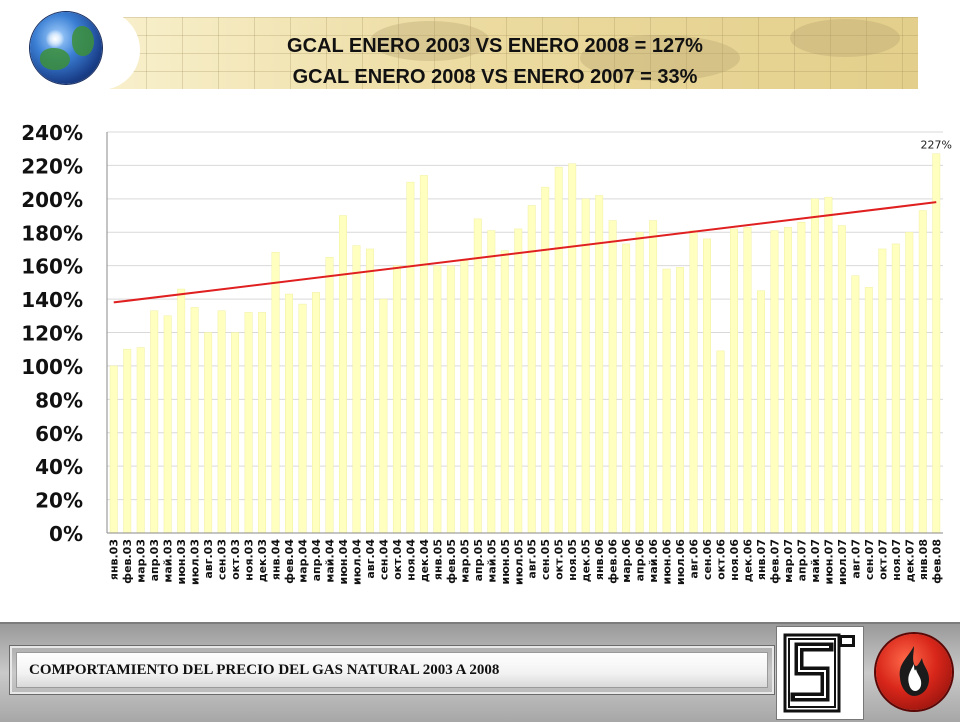 The image size is (960, 724). I want to click on y-tick-label: 100%, so click(52, 367).